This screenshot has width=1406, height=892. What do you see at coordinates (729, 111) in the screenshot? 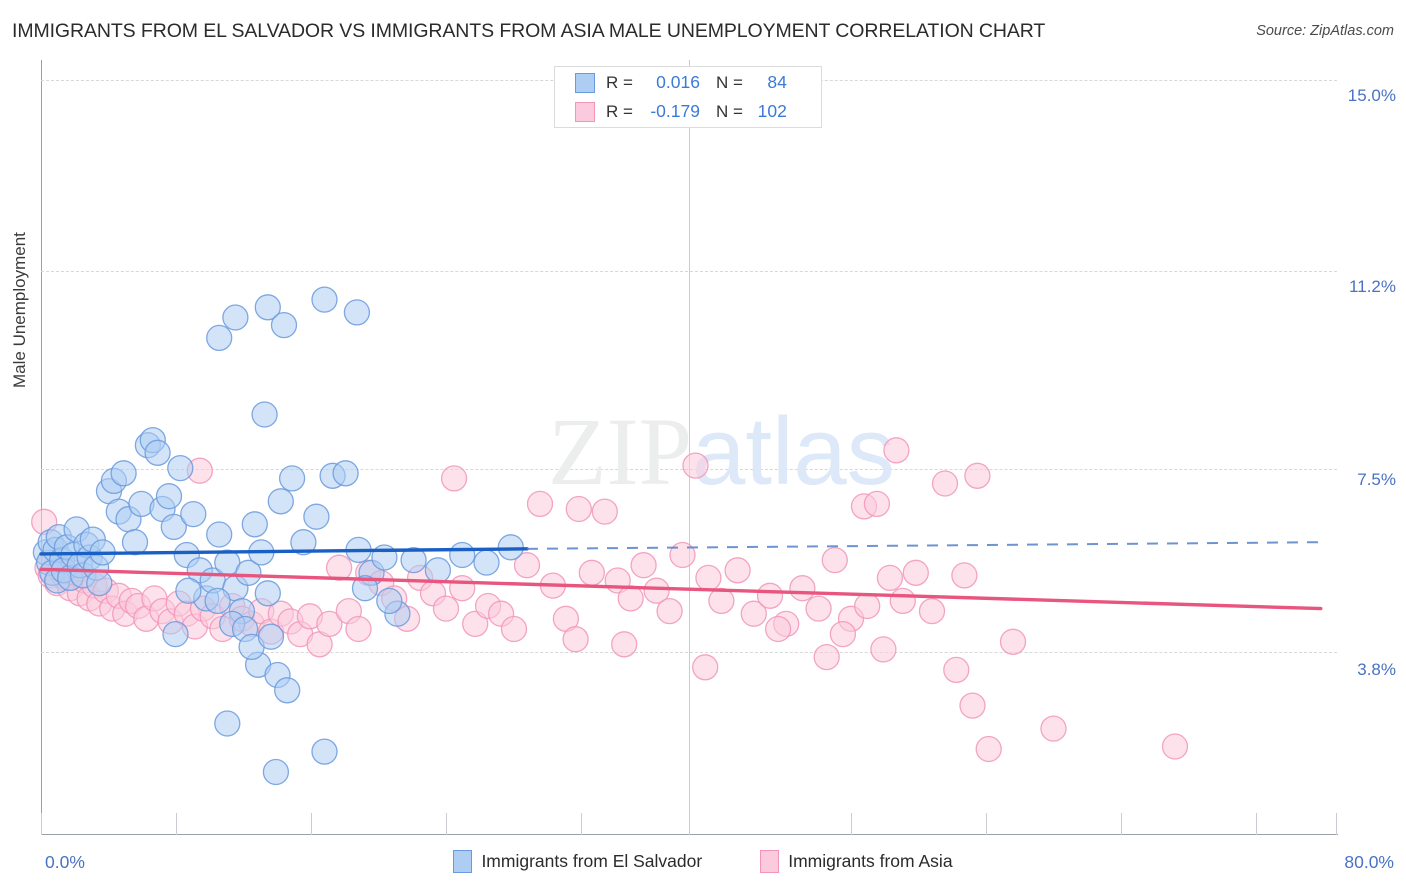
I see `pink-n-label: N =` at bounding box center [729, 111].